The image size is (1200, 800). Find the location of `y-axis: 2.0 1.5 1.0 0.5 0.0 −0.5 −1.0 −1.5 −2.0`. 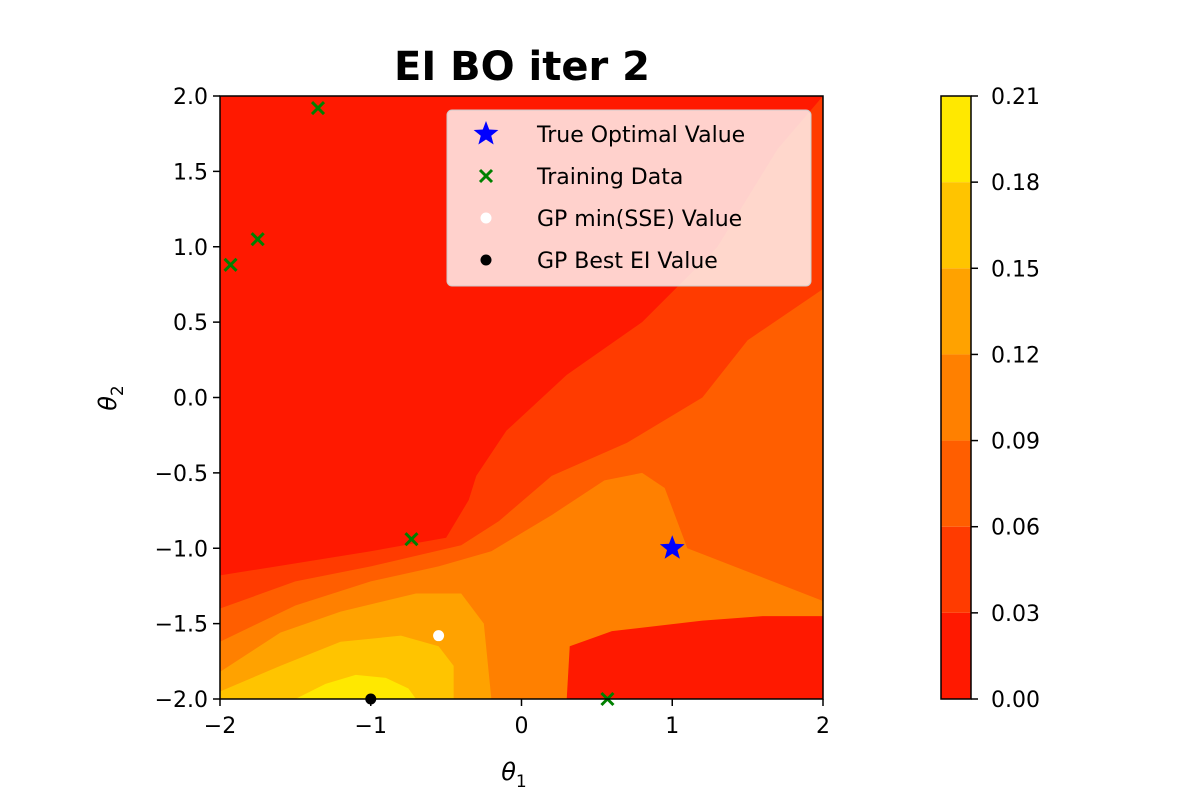

y-axis: 2.0 1.5 1.0 0.5 0.0 −0.5 −1.0 −1.5 −2.0 is located at coordinates (187, 399).